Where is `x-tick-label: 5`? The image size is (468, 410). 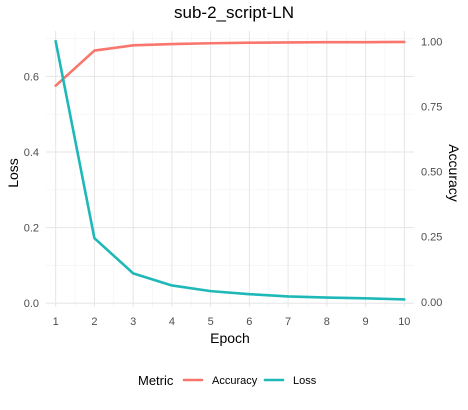 x-tick-label: 5 is located at coordinates (211, 322).